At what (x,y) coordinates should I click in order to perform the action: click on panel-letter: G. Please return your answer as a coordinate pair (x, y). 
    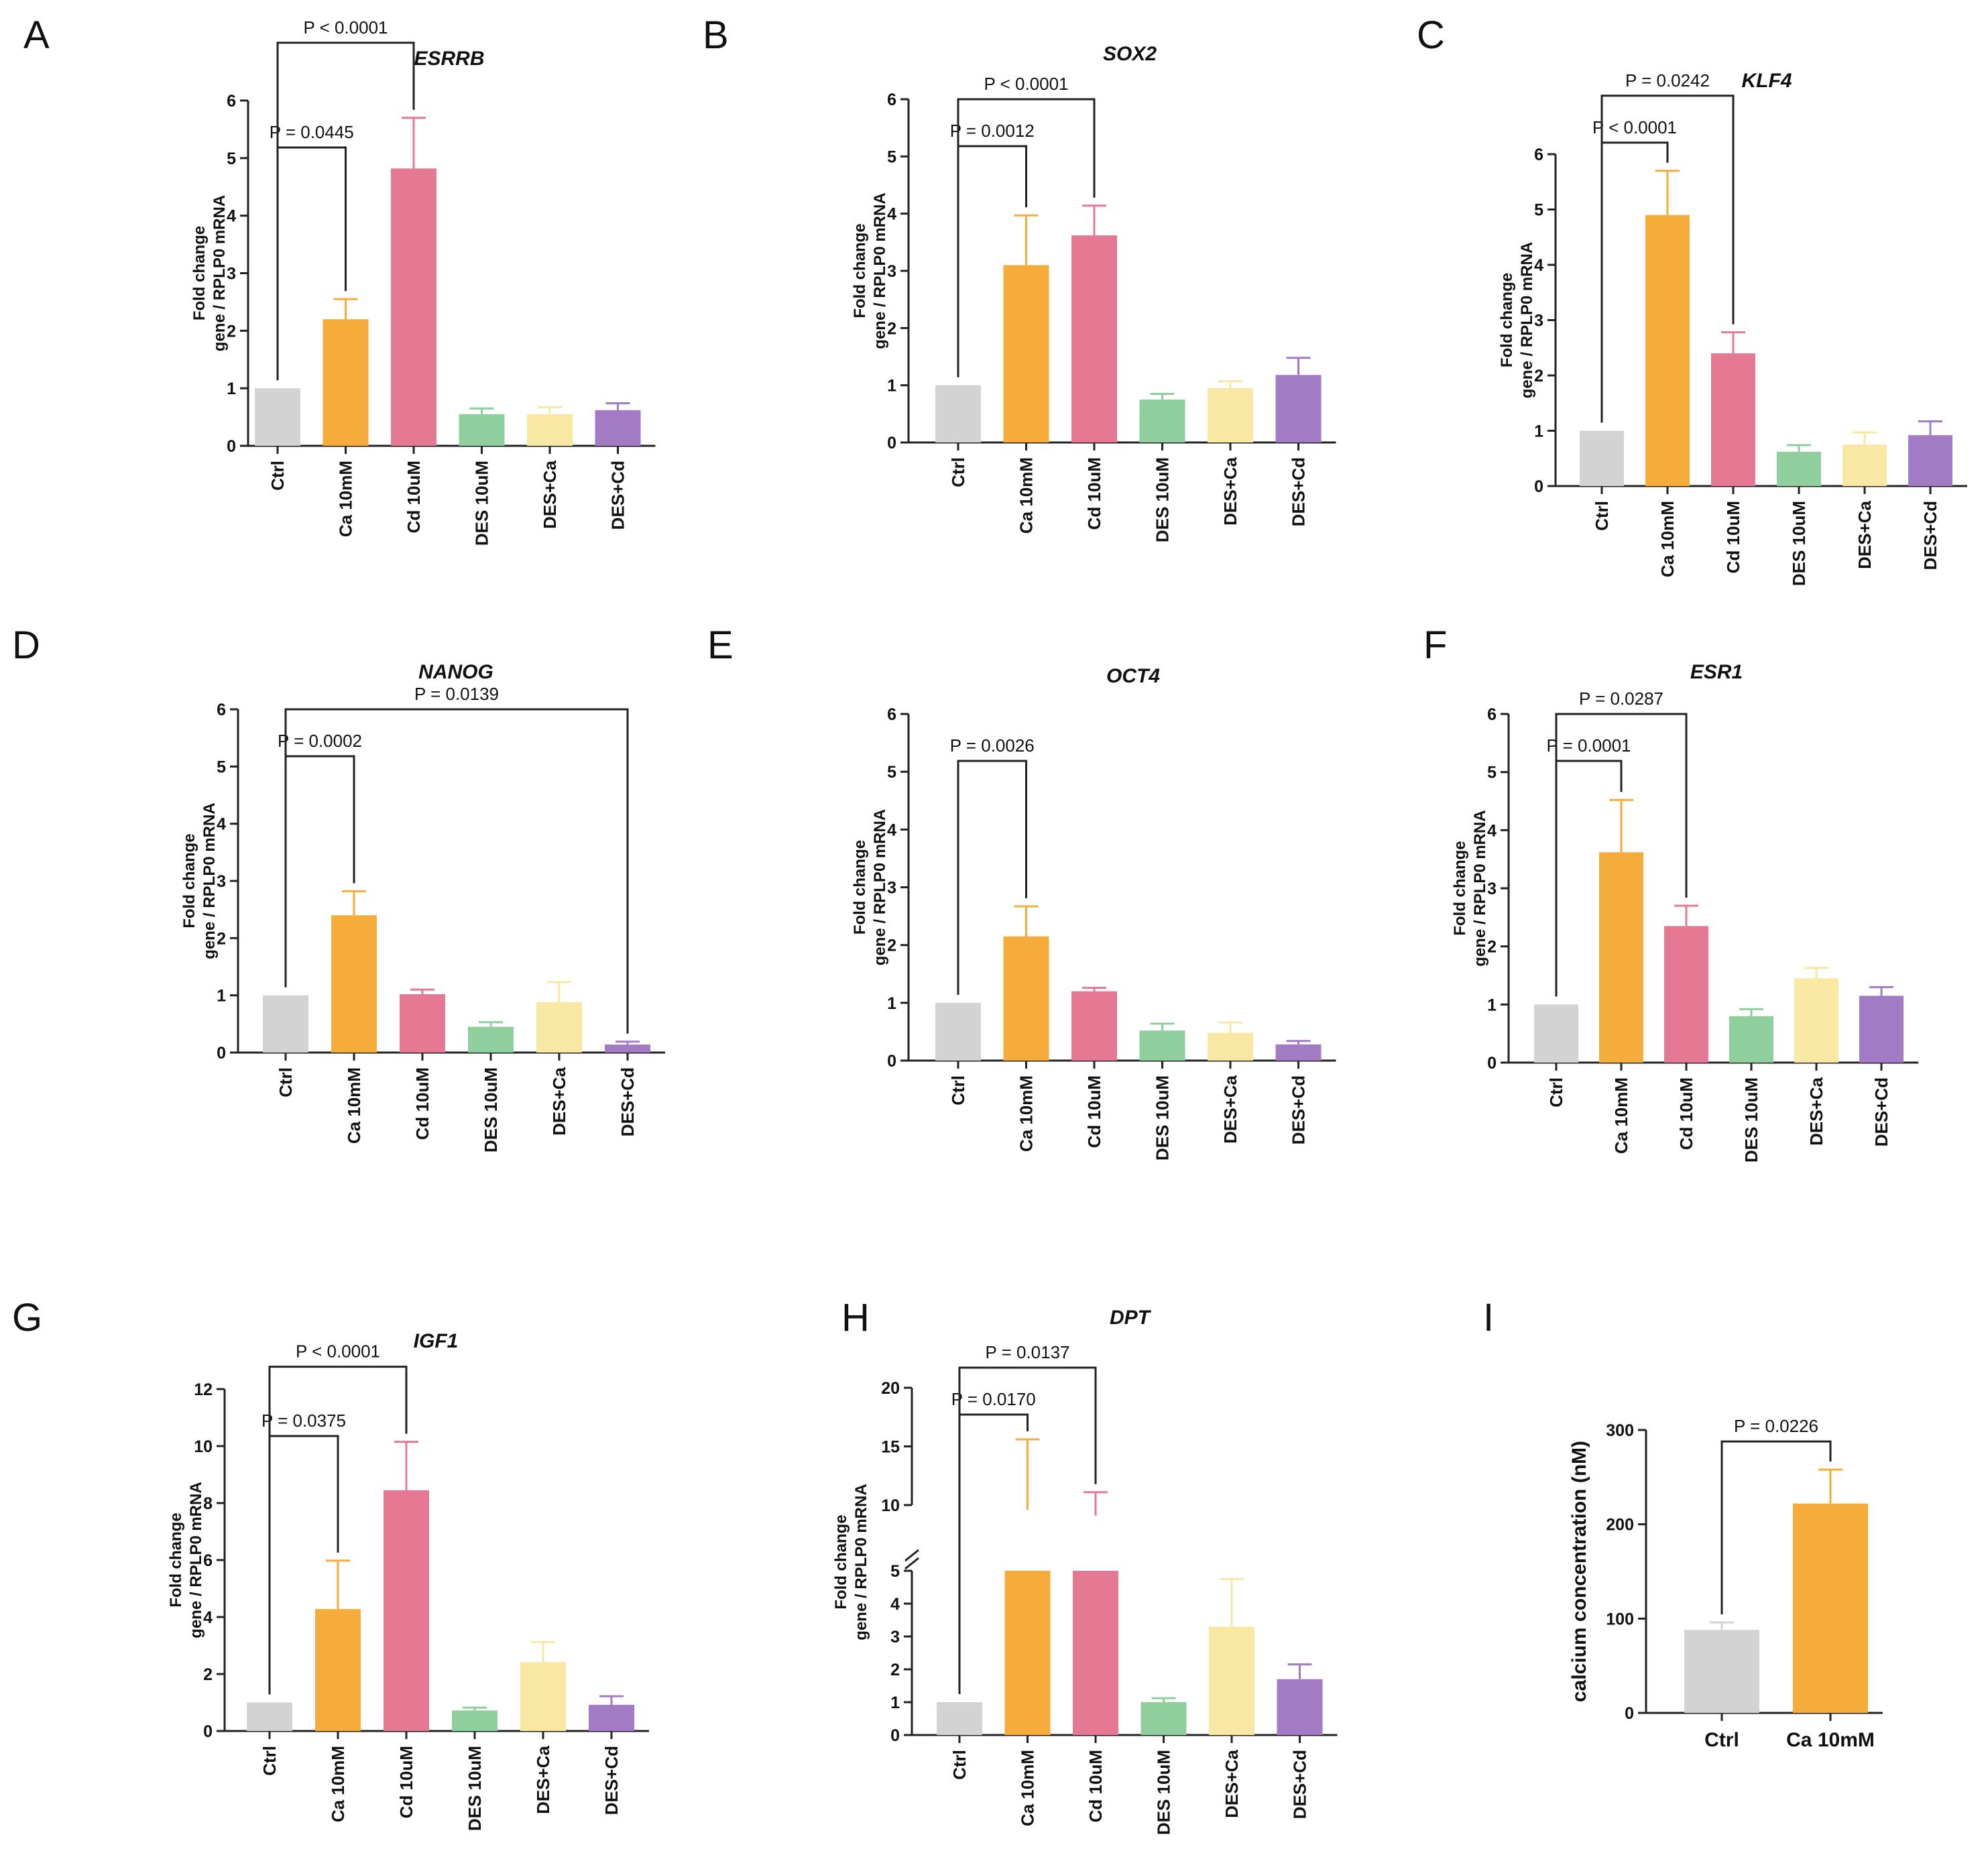
    Looking at the image, I should click on (27, 1317).